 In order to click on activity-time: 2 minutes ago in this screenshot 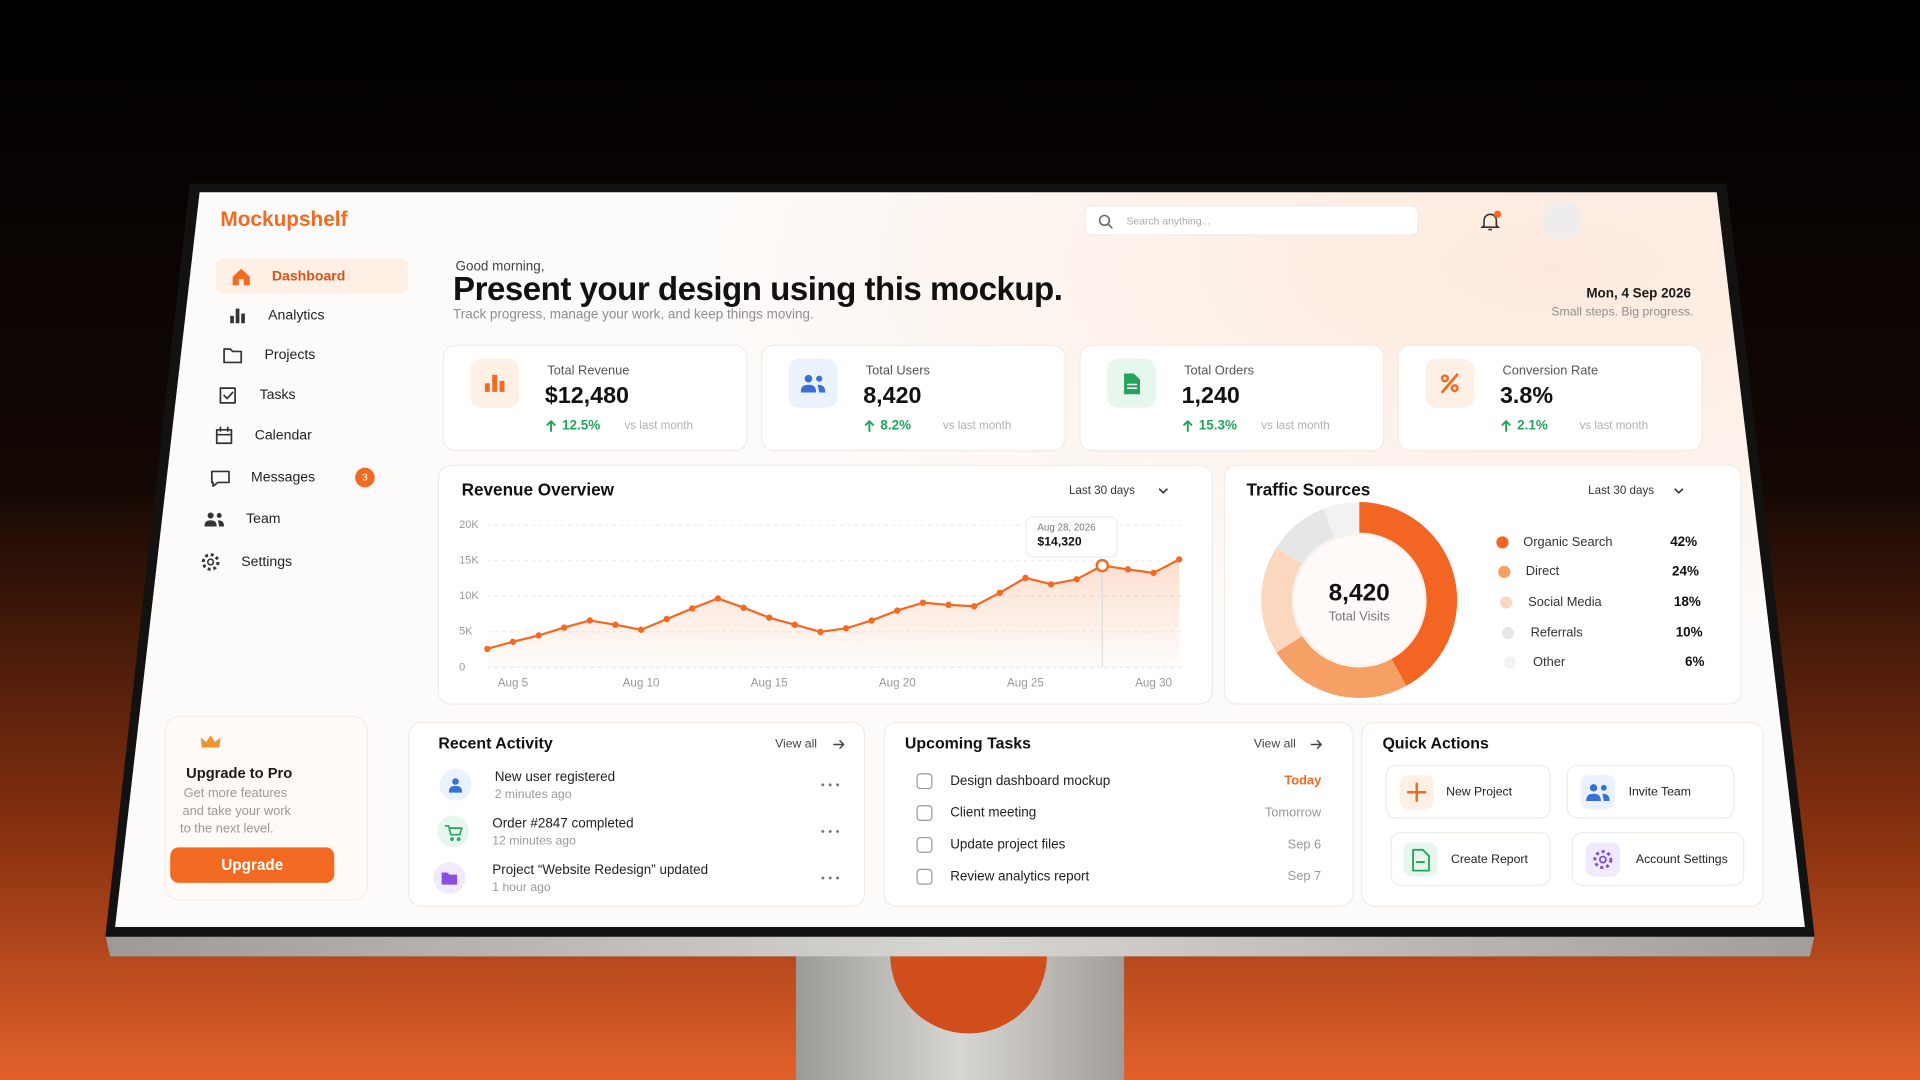, I will do `click(533, 794)`.